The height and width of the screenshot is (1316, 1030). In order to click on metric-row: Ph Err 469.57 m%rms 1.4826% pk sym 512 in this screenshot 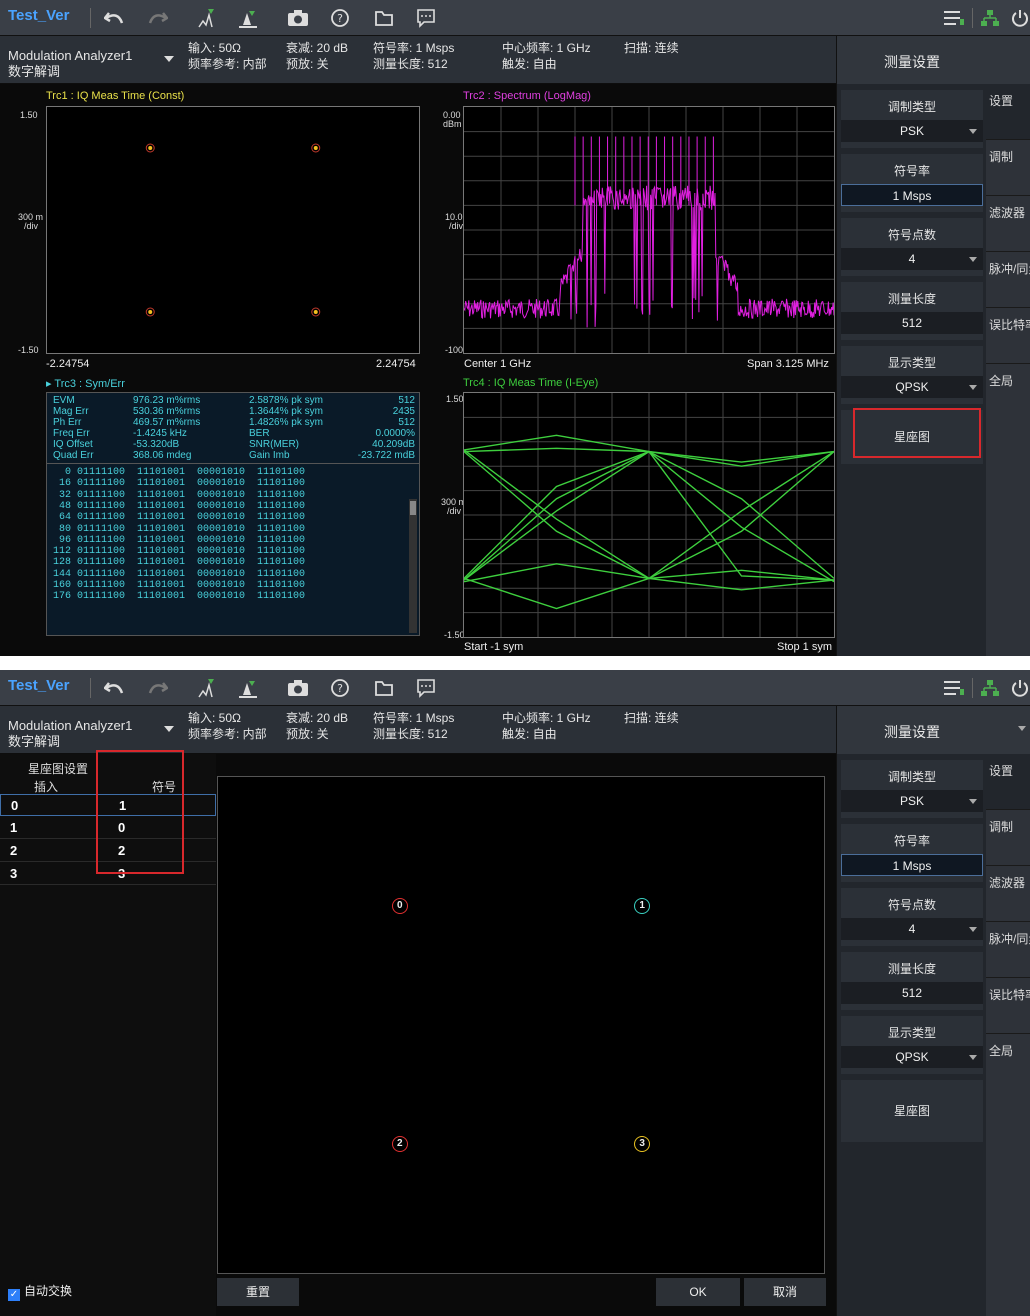, I will do `click(234, 422)`.